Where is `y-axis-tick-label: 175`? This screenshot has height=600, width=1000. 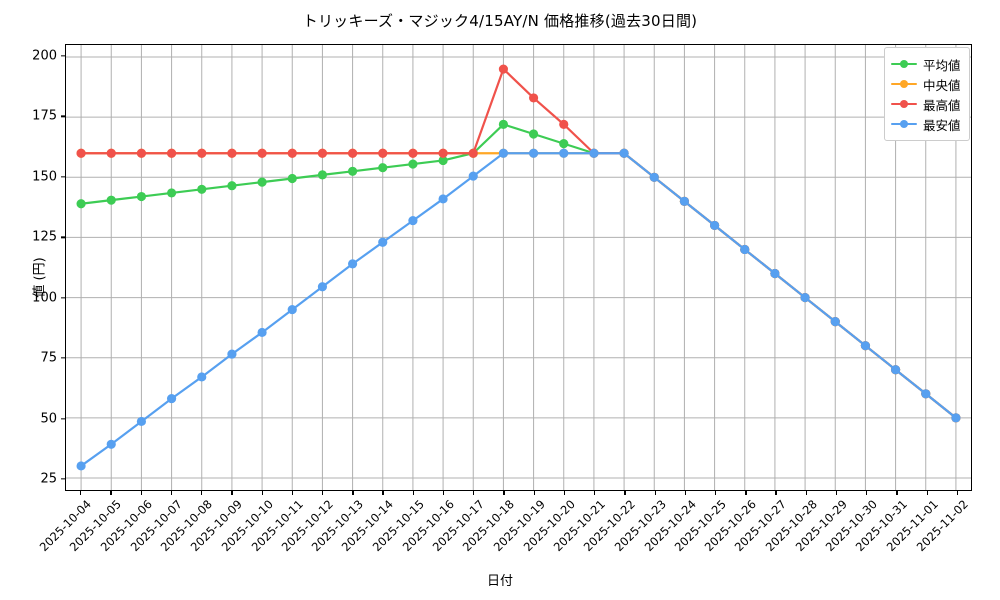
y-axis-tick-label: 175 is located at coordinates (44, 116).